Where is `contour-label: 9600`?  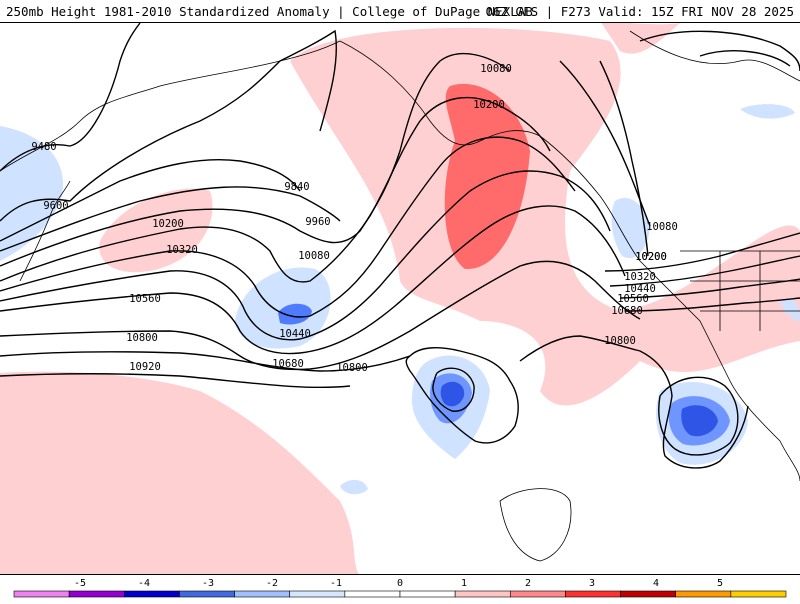 contour-label: 9600 is located at coordinates (55, 206).